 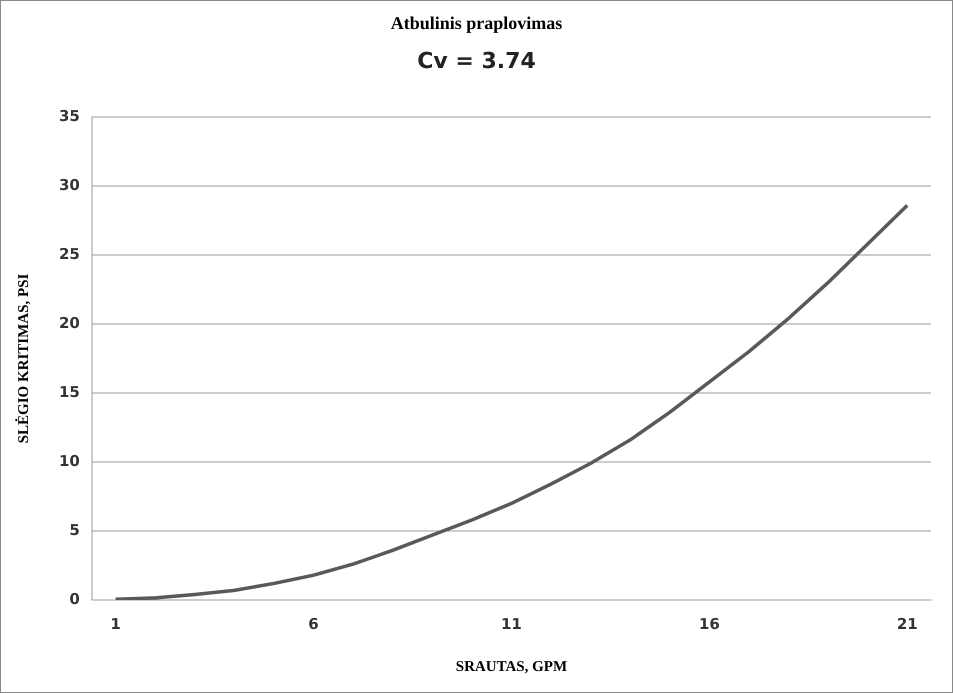 I want to click on y-tick-label: 35, so click(x=69, y=115).